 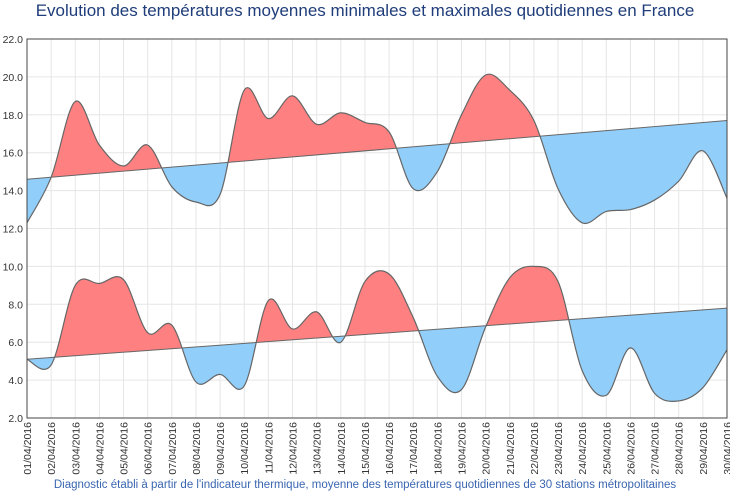 I want to click on x-tick-label: 03/04/2016, so click(x=76, y=448).